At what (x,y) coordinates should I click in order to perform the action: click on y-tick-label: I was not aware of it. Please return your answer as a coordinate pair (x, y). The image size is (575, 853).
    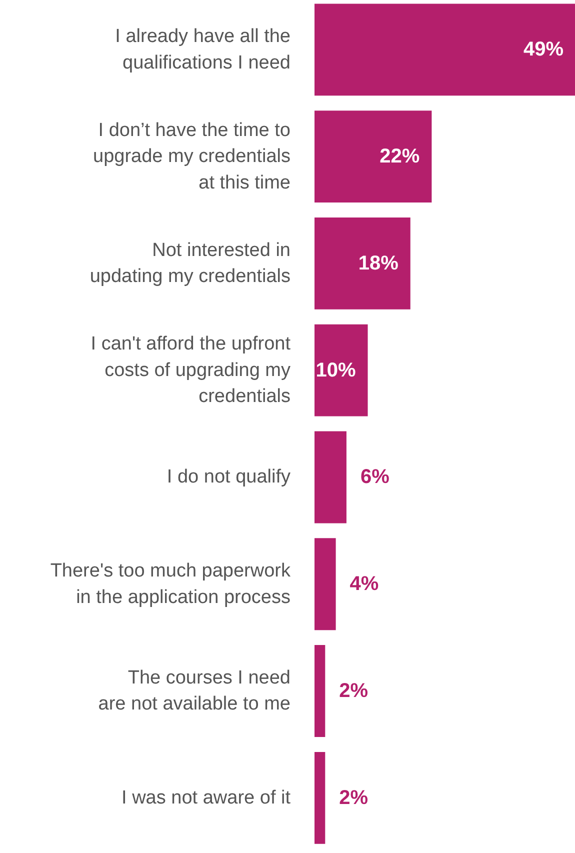
    Looking at the image, I should click on (207, 797).